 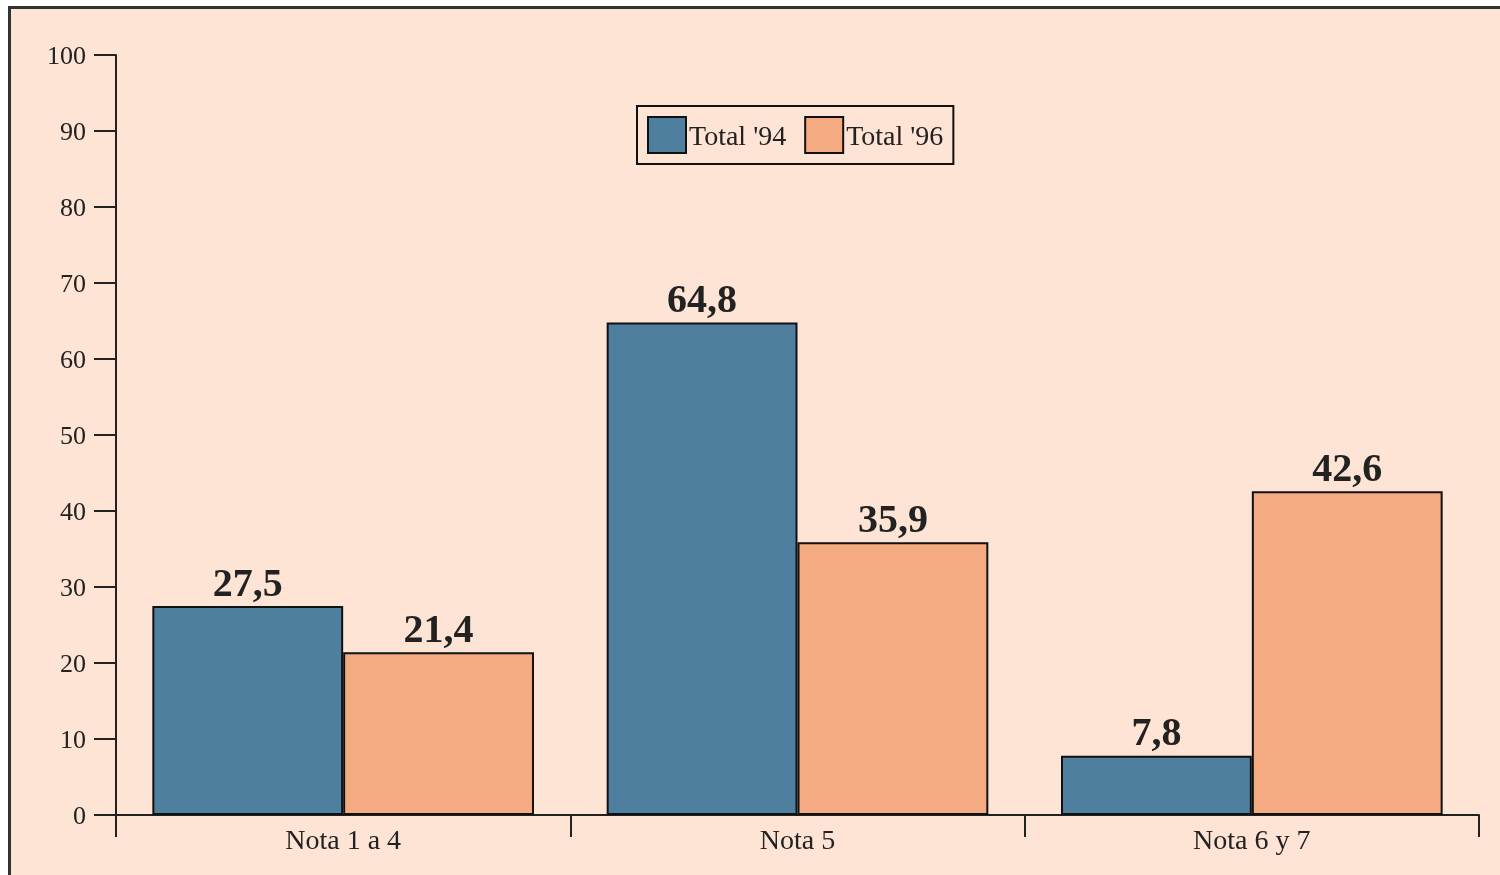 I want to click on y-tick-label: 10, so click(x=73, y=739).